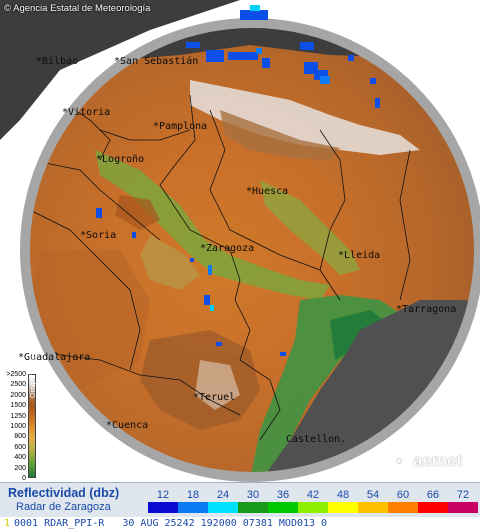  What do you see at coordinates (403, 495) in the screenshot?
I see `scale-label: 60` at bounding box center [403, 495].